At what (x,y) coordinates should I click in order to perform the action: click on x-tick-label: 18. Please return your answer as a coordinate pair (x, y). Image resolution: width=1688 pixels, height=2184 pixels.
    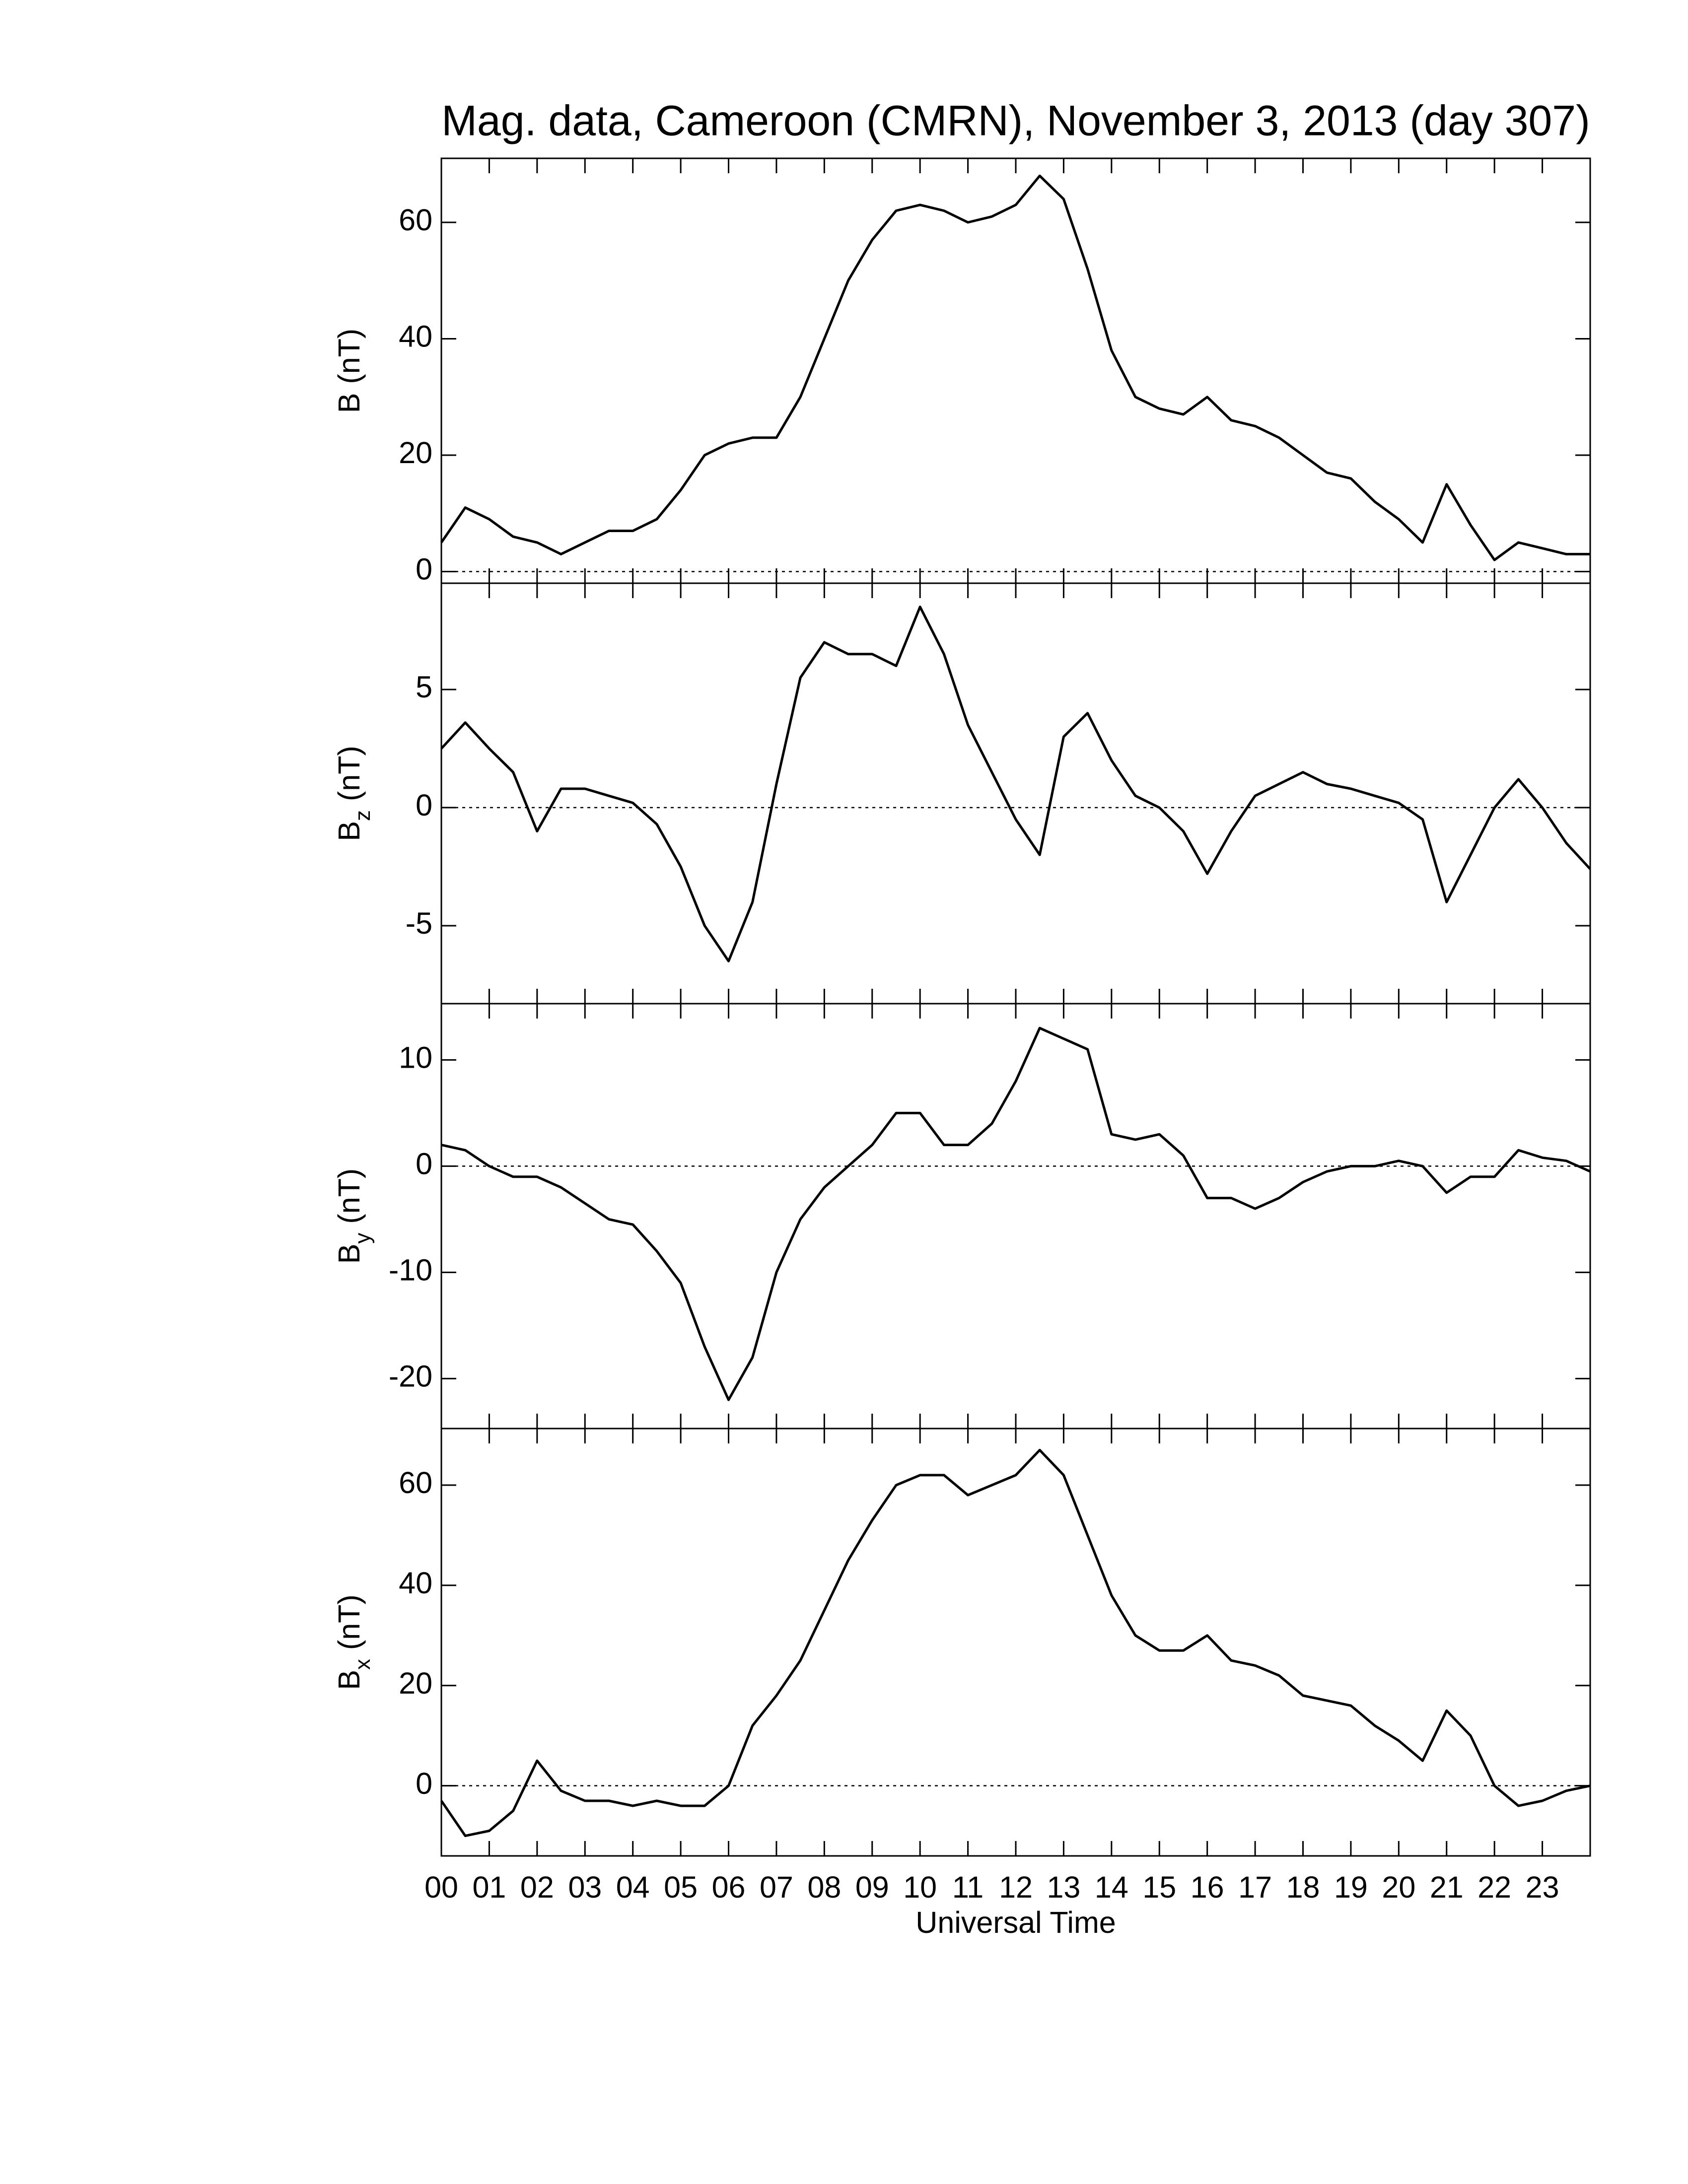
    Looking at the image, I should click on (1303, 1887).